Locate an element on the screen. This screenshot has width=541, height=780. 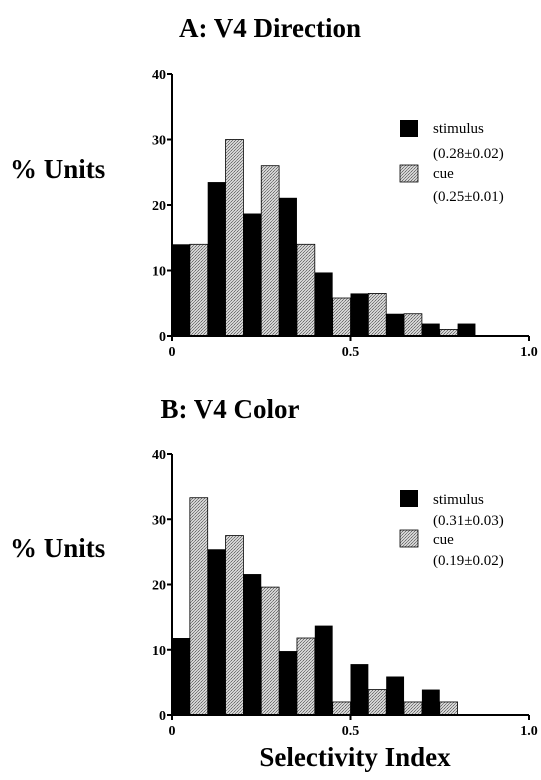
panel-a-legend-stimulus-stat: (0.28±0.02) is located at coordinates (468, 154).